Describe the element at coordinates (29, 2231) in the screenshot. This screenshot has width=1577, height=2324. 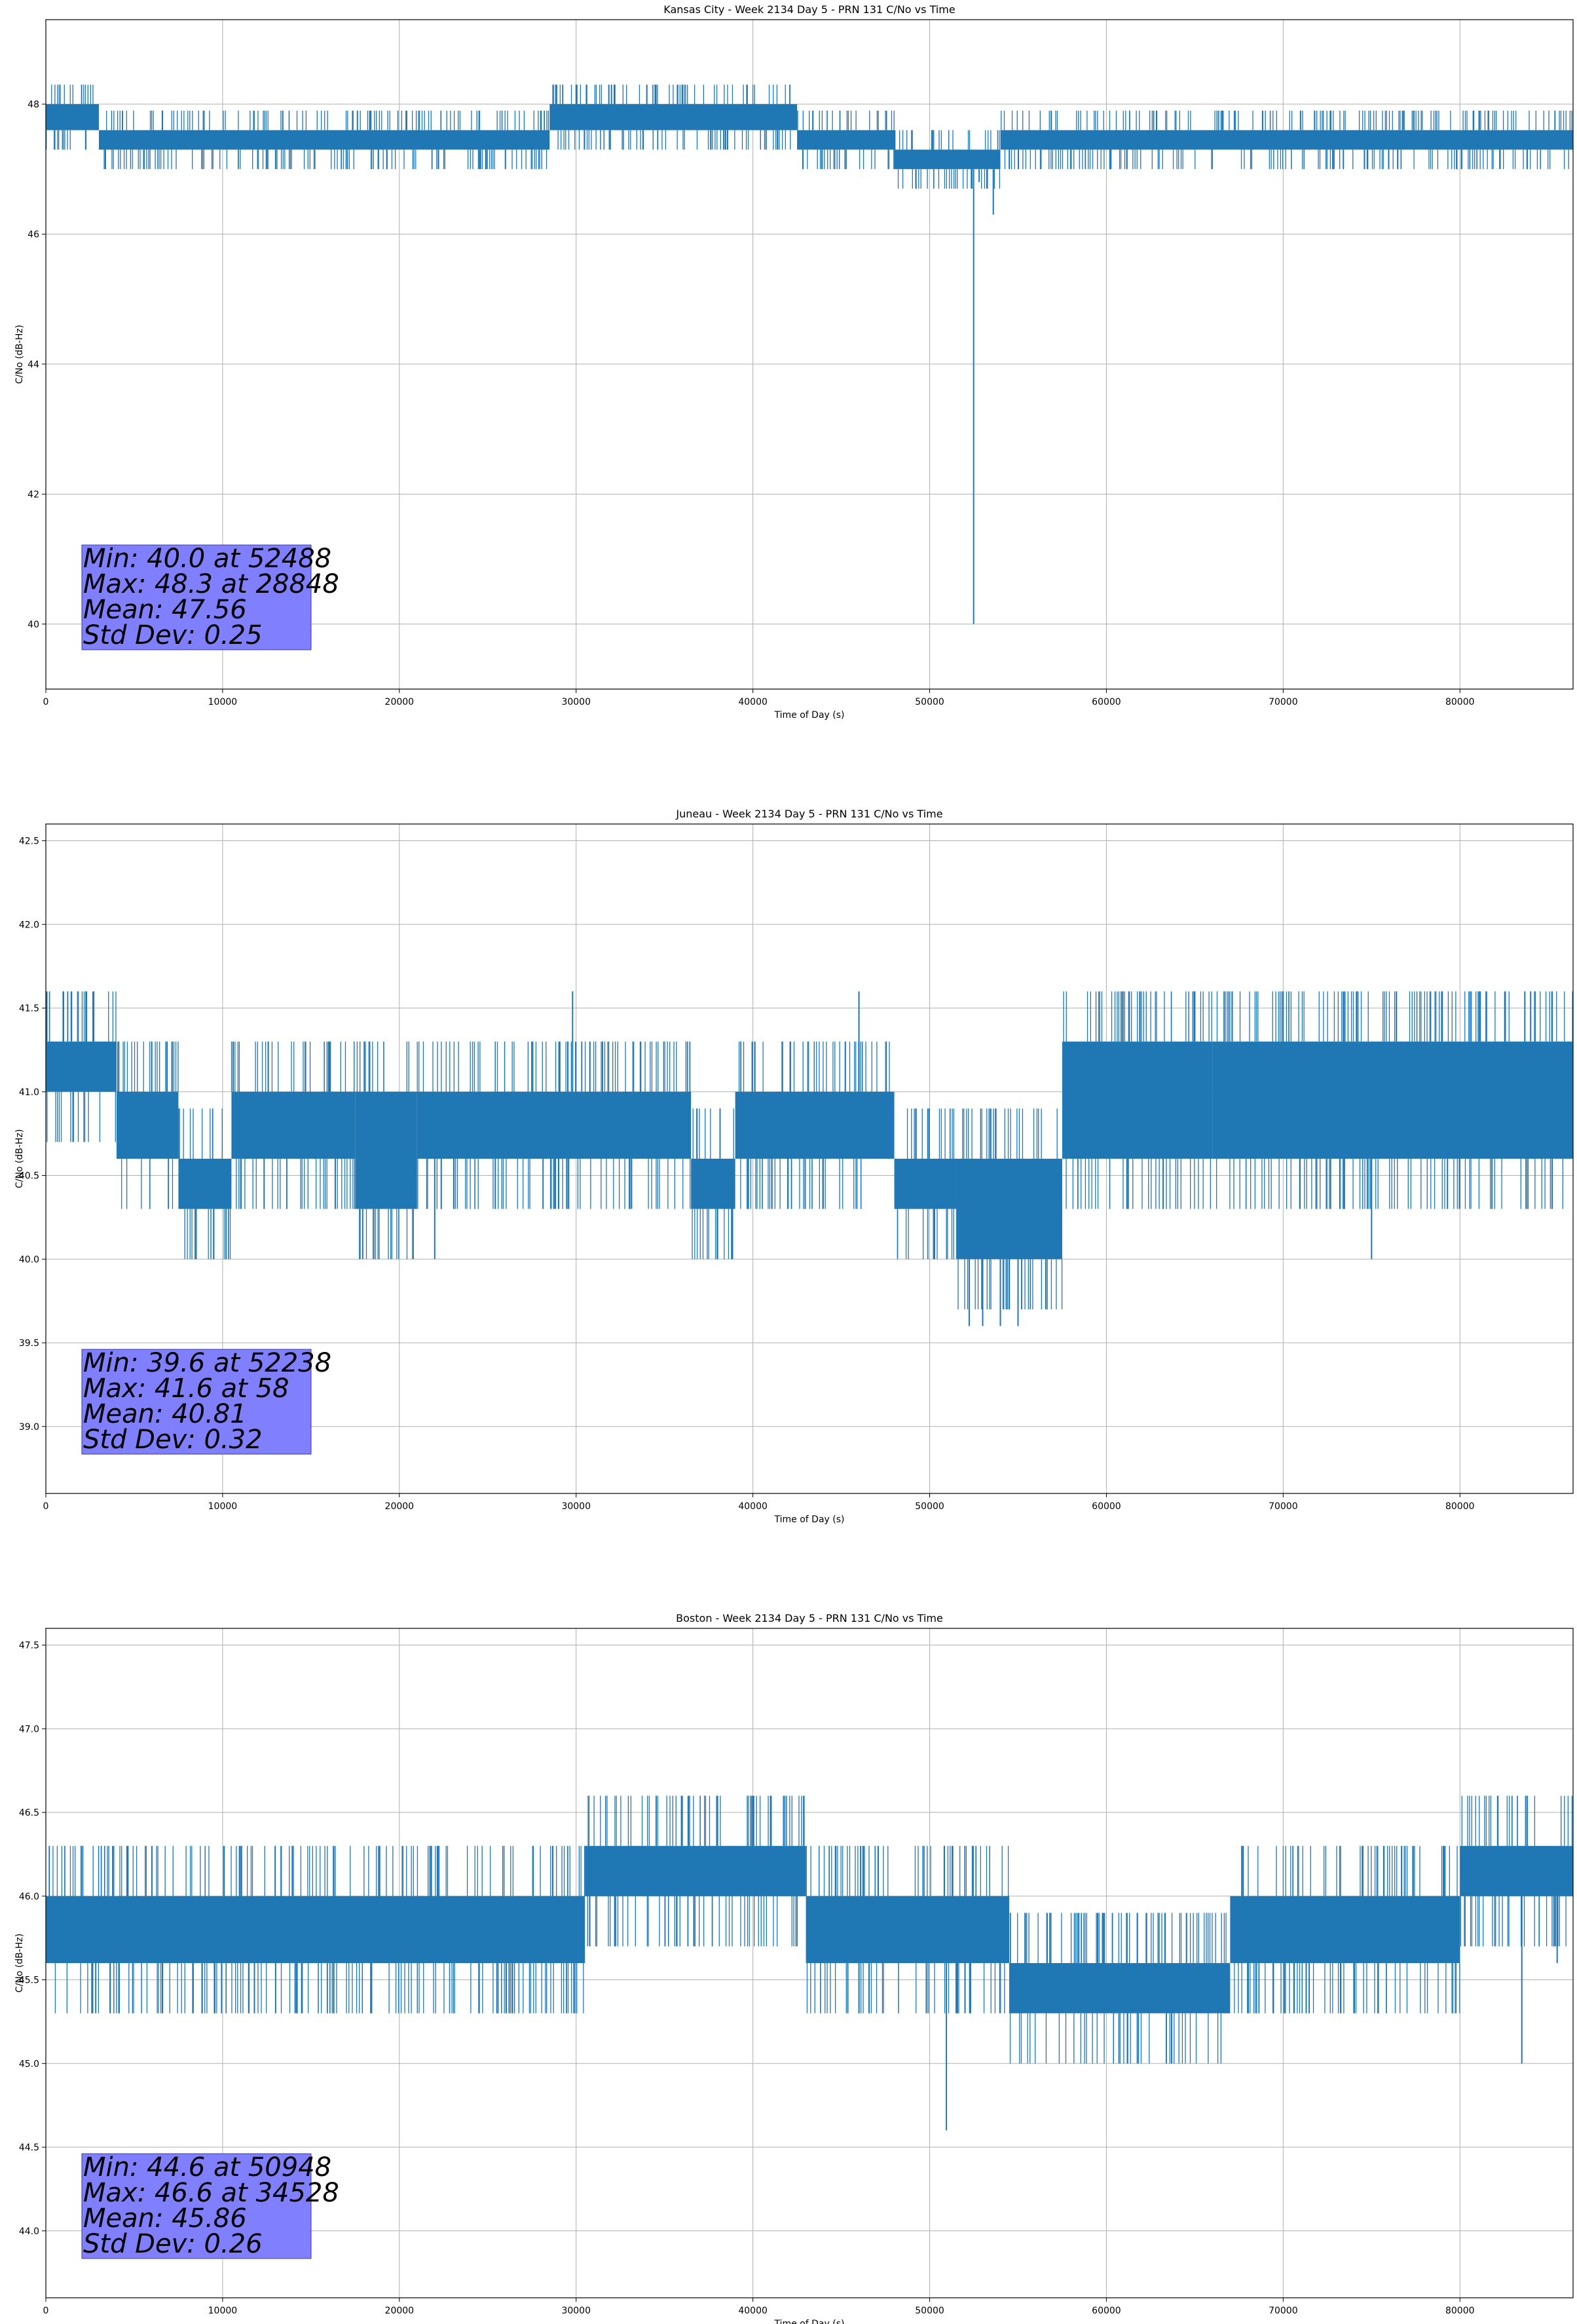
I see `y-tick-label: 44.0` at that location.